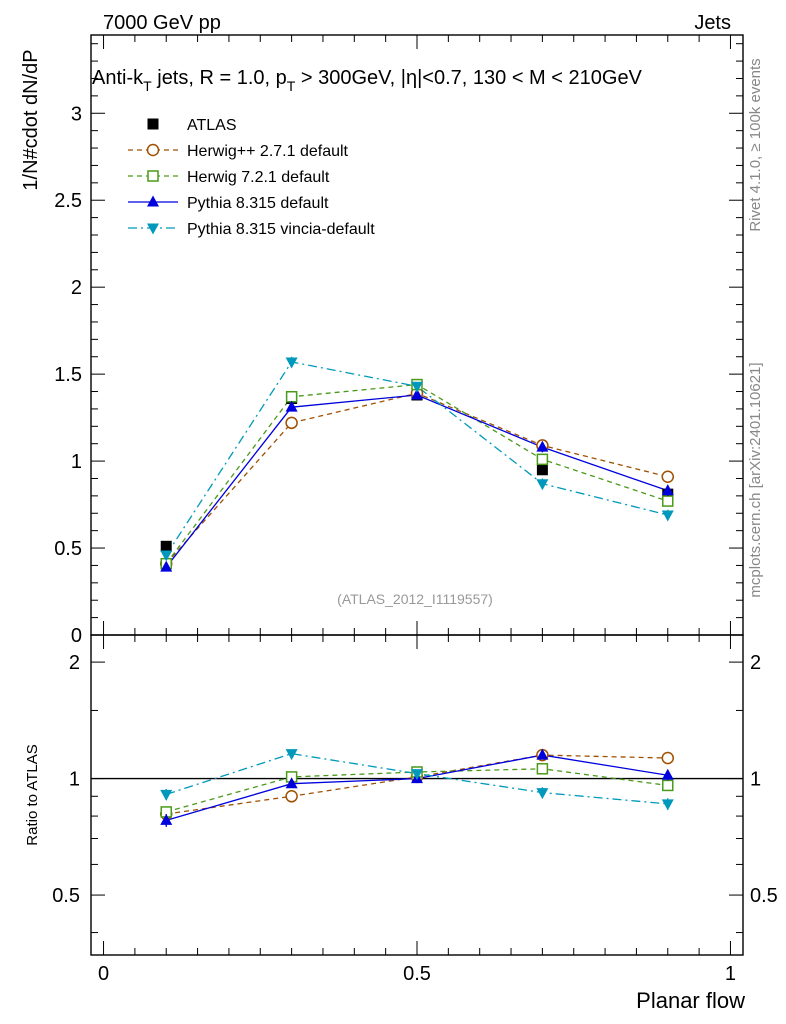 The height and width of the screenshot is (1024, 786). I want to click on legend-item-1-marker, so click(153, 150).